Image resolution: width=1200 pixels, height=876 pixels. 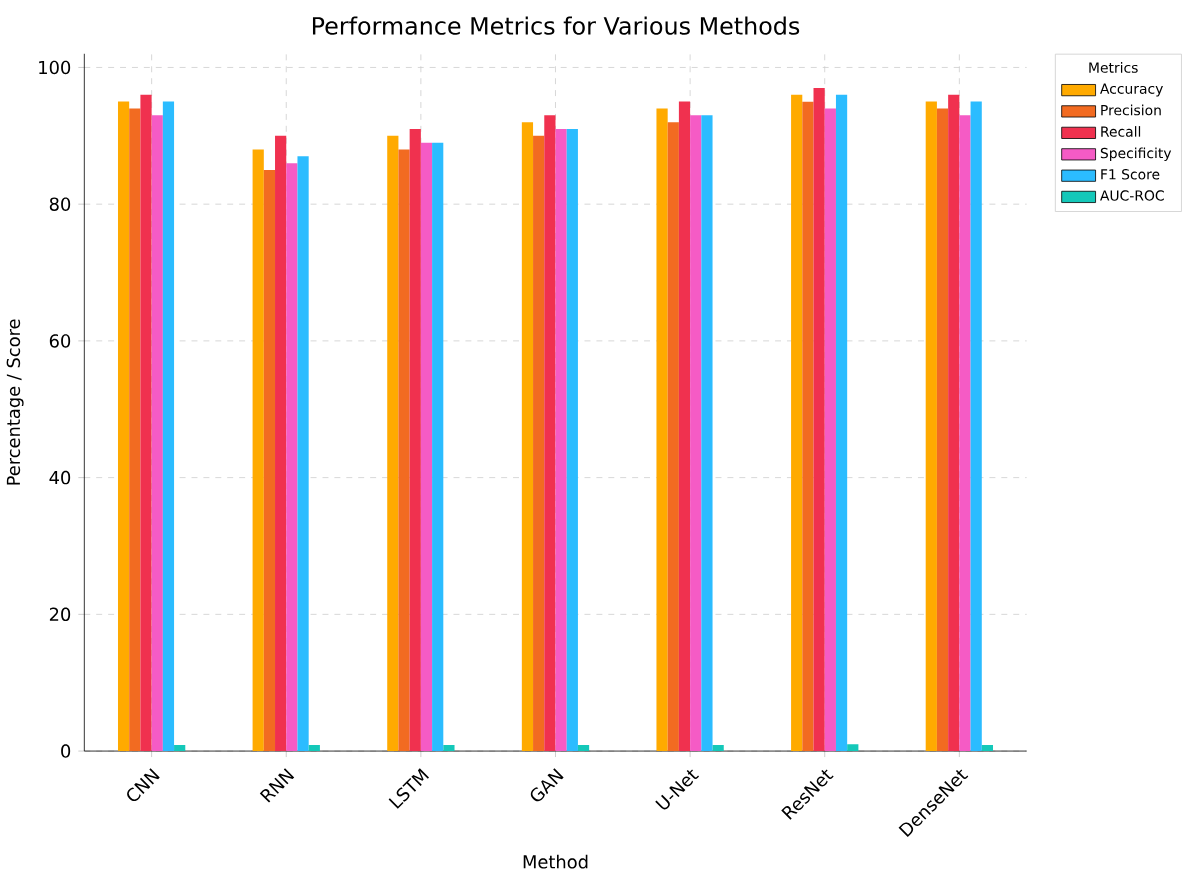 I want to click on y-tick-label: 40, so click(x=60, y=478).